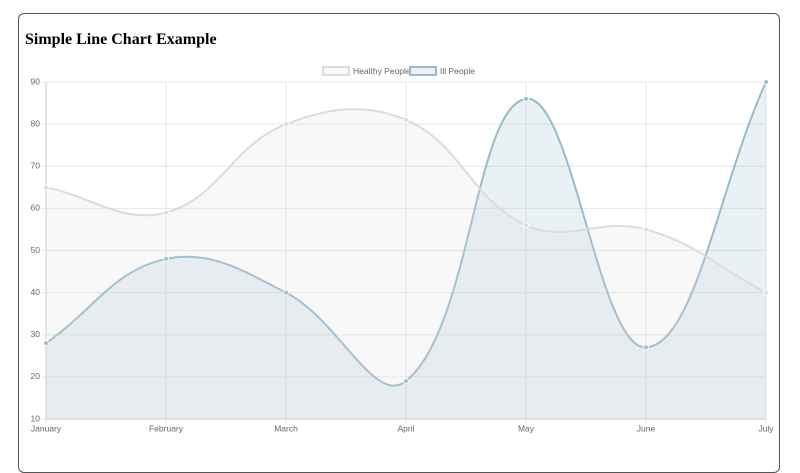 Image resolution: width=800 pixels, height=473 pixels. I want to click on x-tick-label: March, so click(286, 428).